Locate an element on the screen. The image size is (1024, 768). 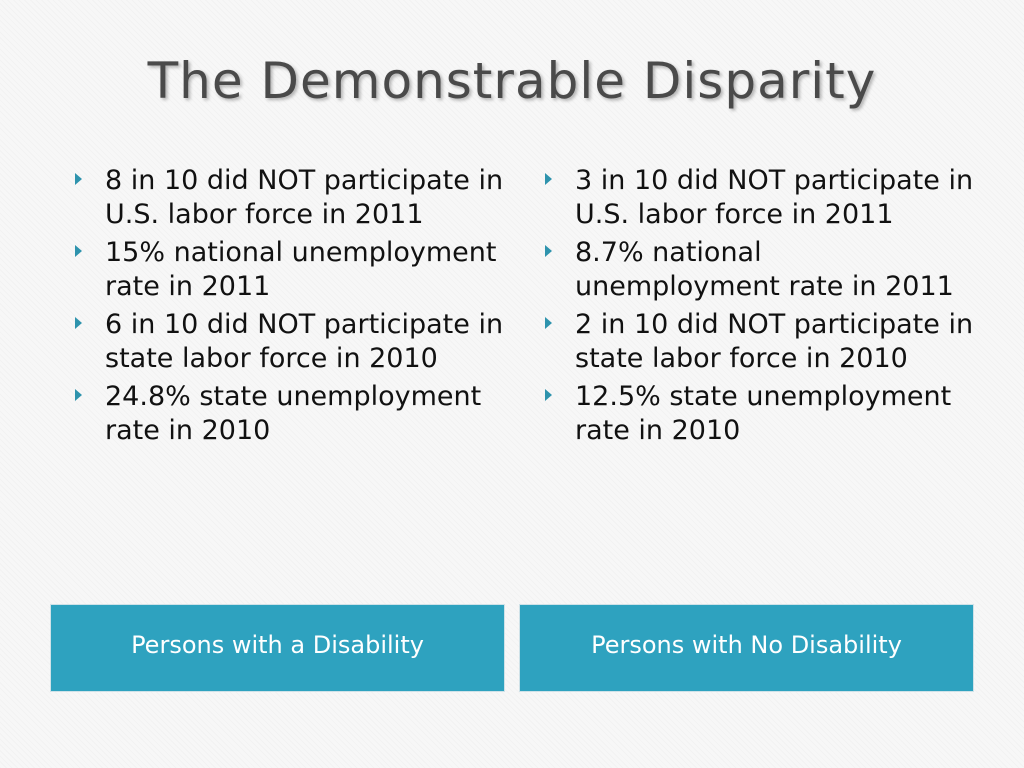
list-item: 12.5% state unemployment rate in 2010 is located at coordinates (760, 414).